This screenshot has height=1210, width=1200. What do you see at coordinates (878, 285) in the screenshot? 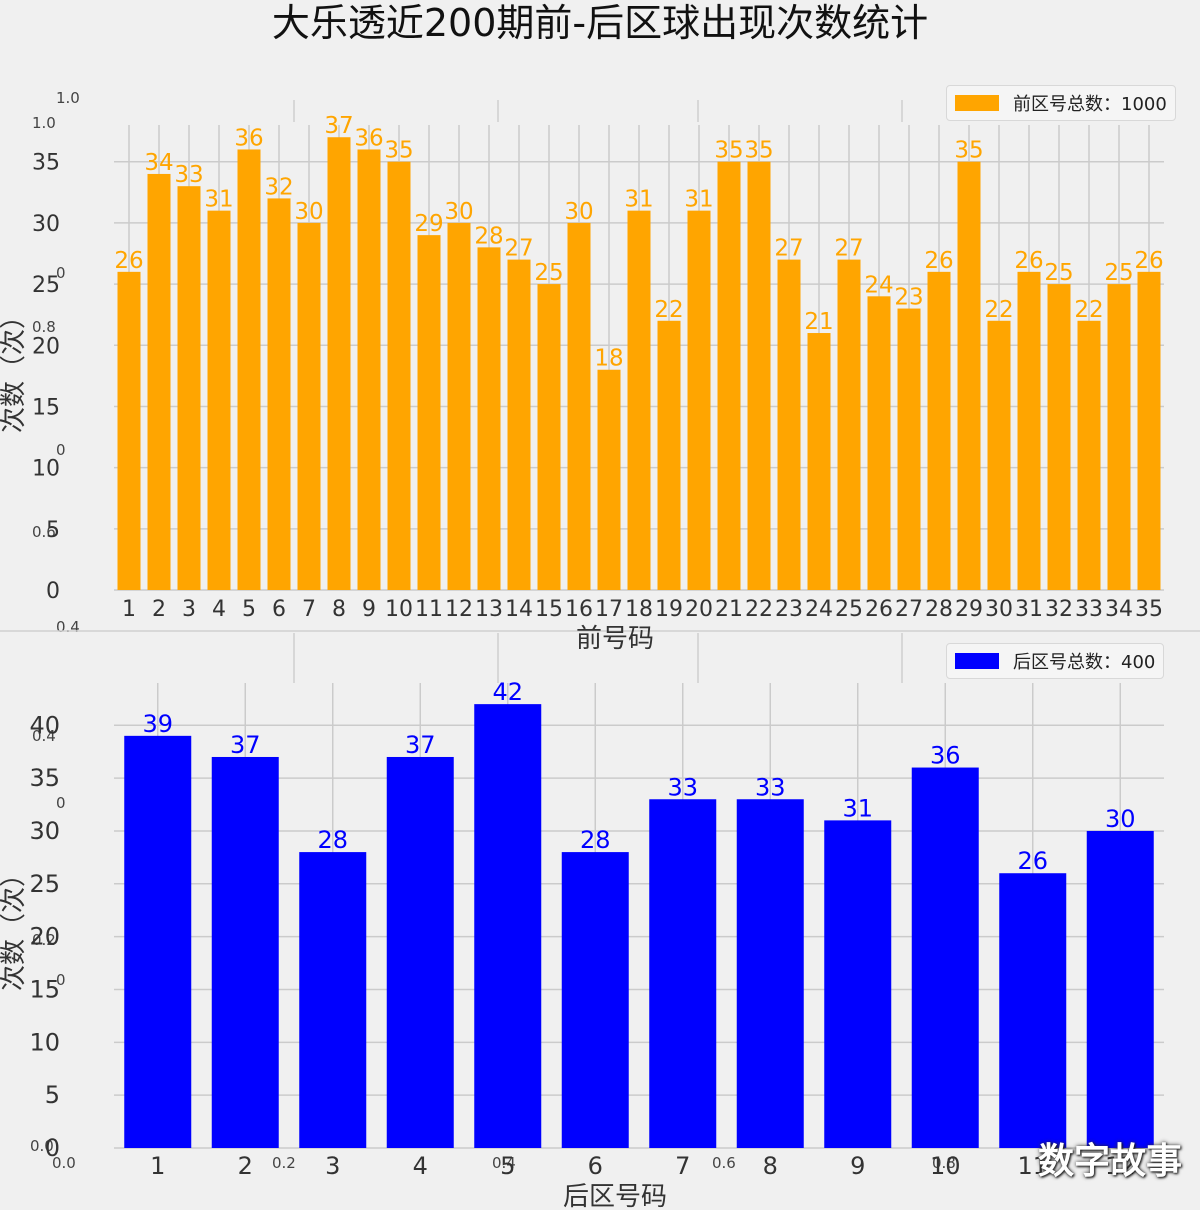
I see `bar-value-label: 24` at bounding box center [878, 285].